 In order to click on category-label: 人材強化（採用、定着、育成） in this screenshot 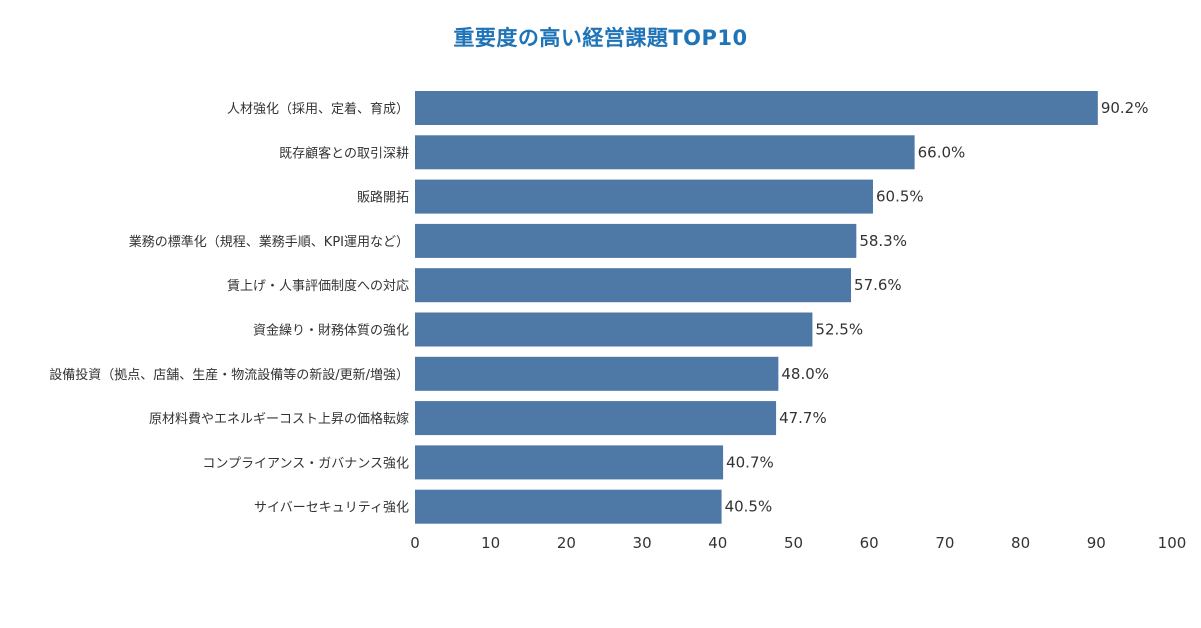, I will do `click(318, 109)`.